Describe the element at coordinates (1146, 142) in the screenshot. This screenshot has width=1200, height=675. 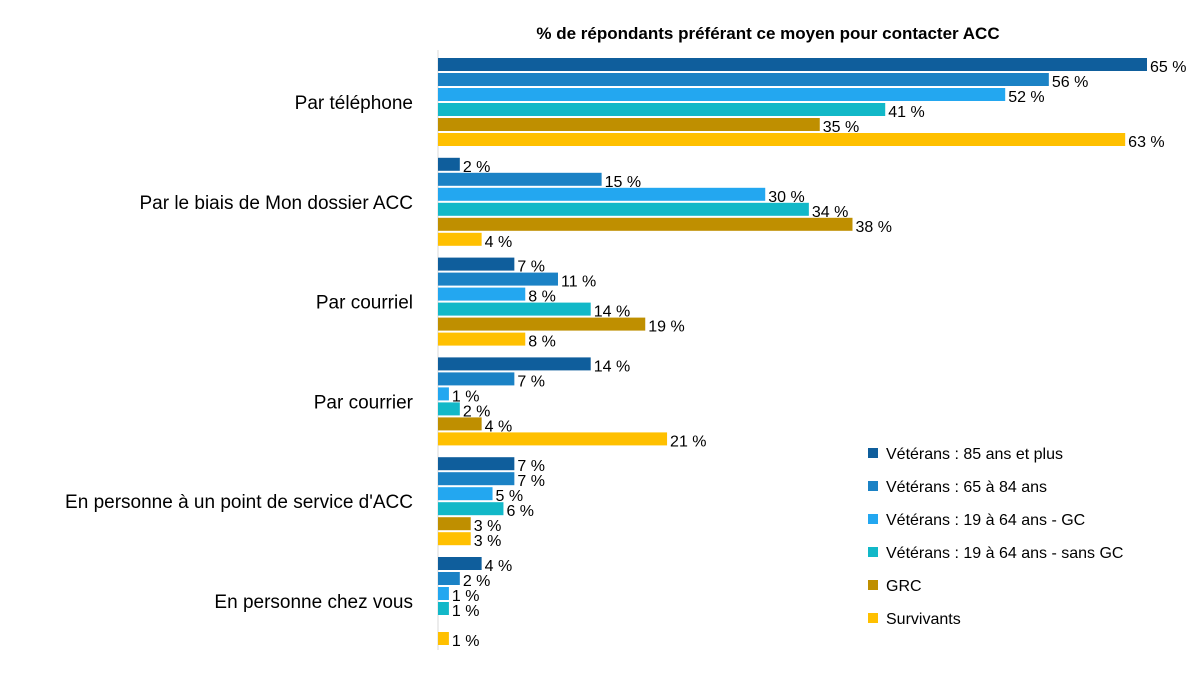
I see `data-label: 63 %` at that location.